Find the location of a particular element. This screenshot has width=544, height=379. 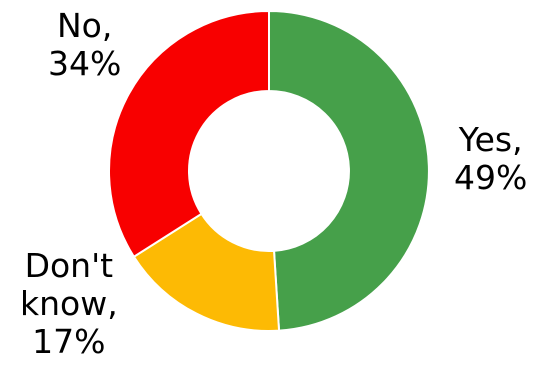

slice-label-dont-know: Don't know, 17% is located at coordinates (69, 304).